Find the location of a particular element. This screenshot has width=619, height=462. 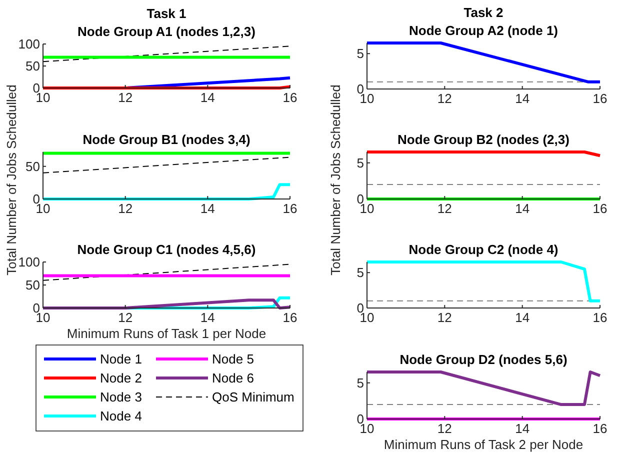

chart-subtitle: Node Group A1 (nodes 1,2,3) is located at coordinates (167, 31).